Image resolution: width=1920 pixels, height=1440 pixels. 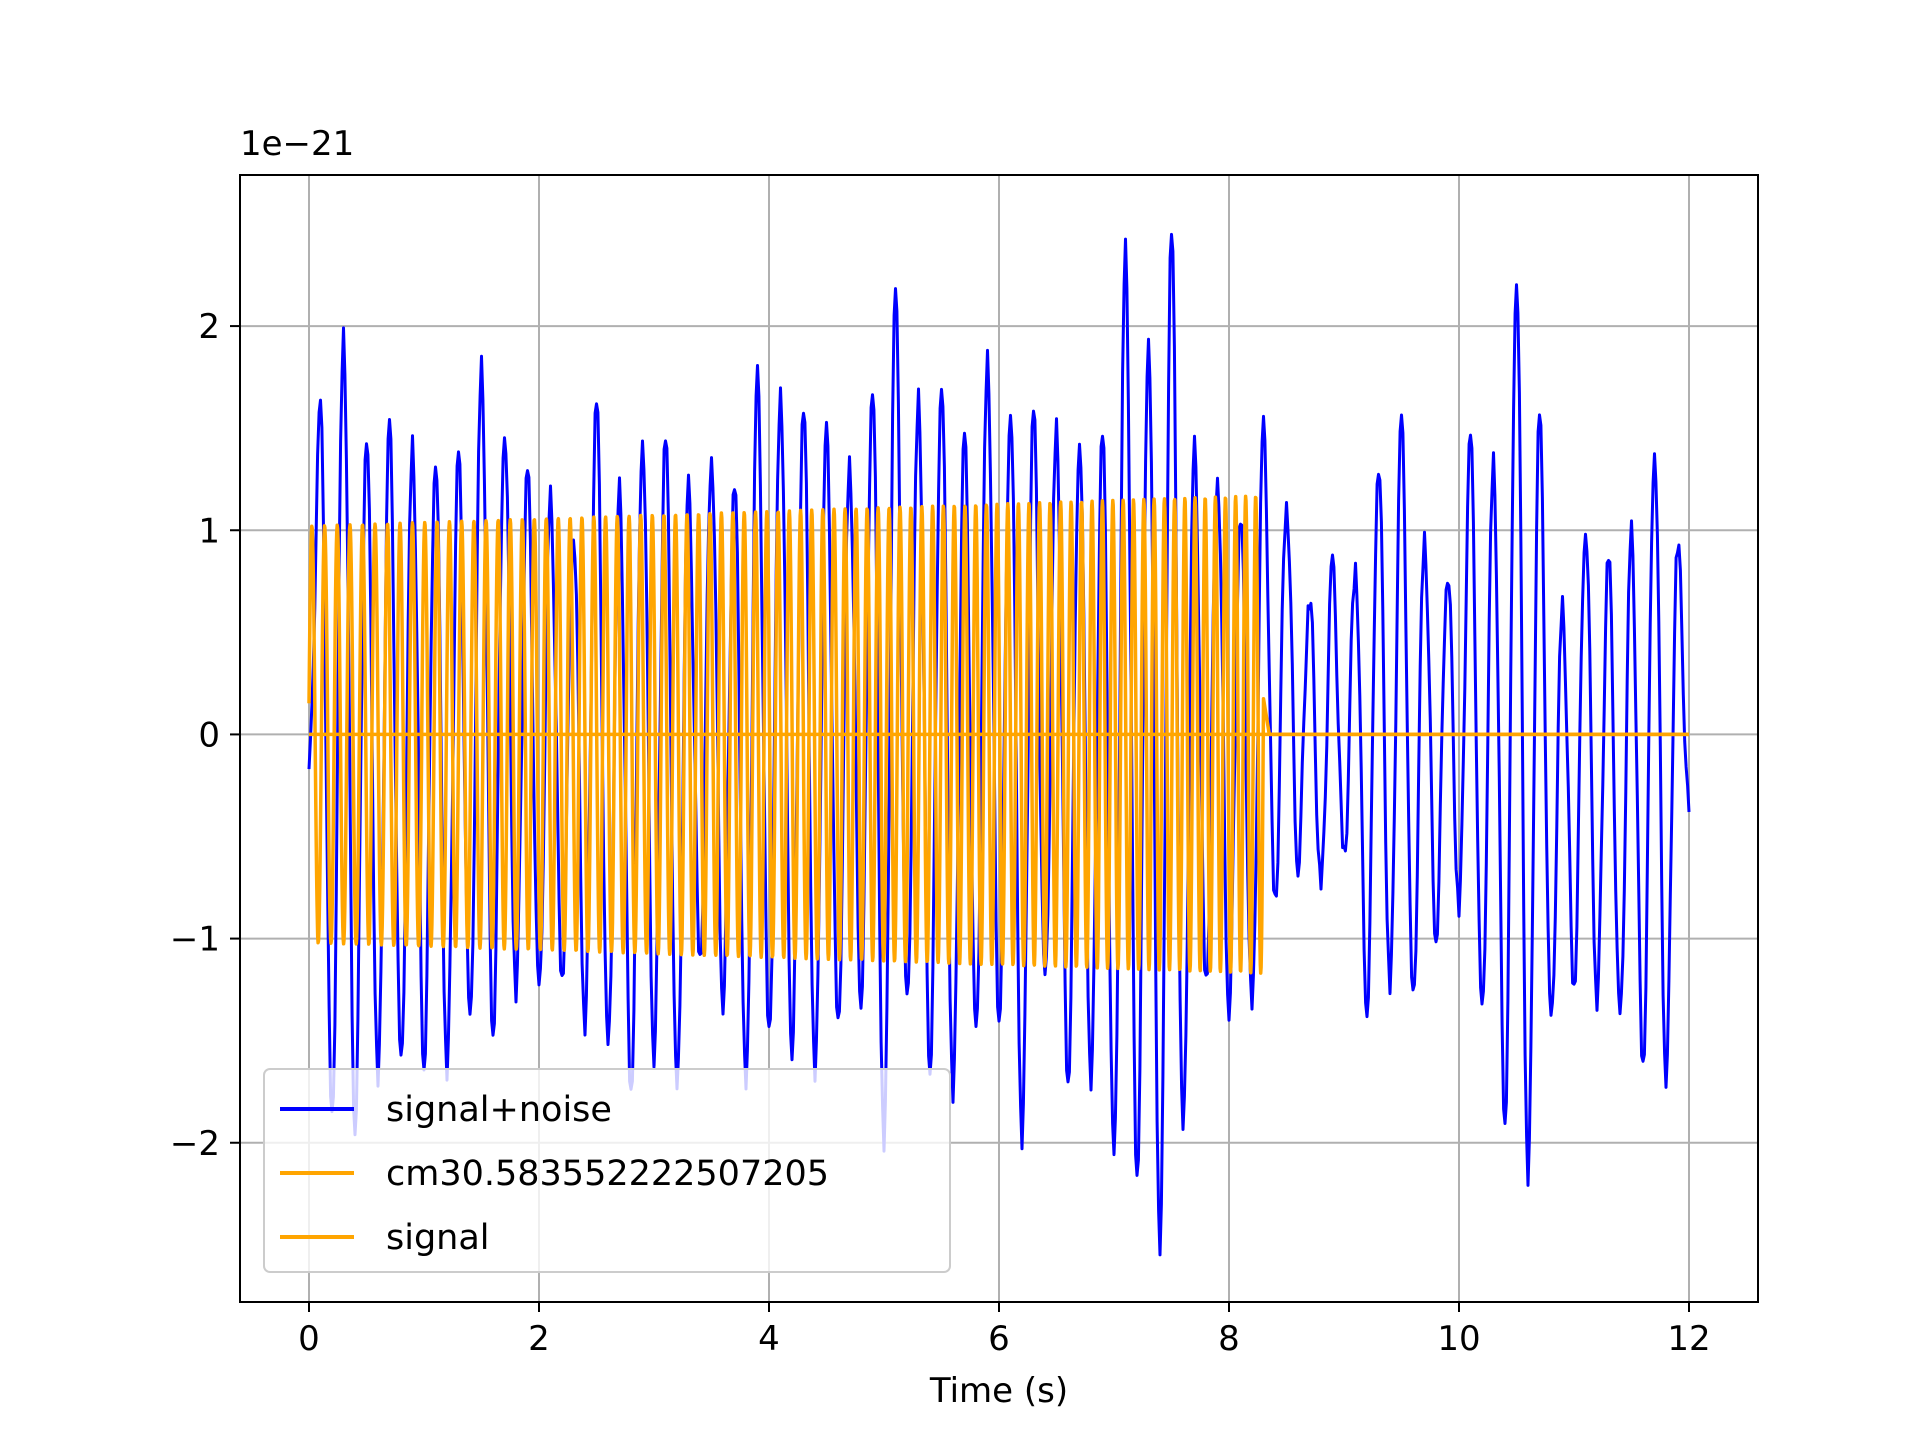 What do you see at coordinates (209, 735) in the screenshot?
I see `y-tick-label: 0` at bounding box center [209, 735].